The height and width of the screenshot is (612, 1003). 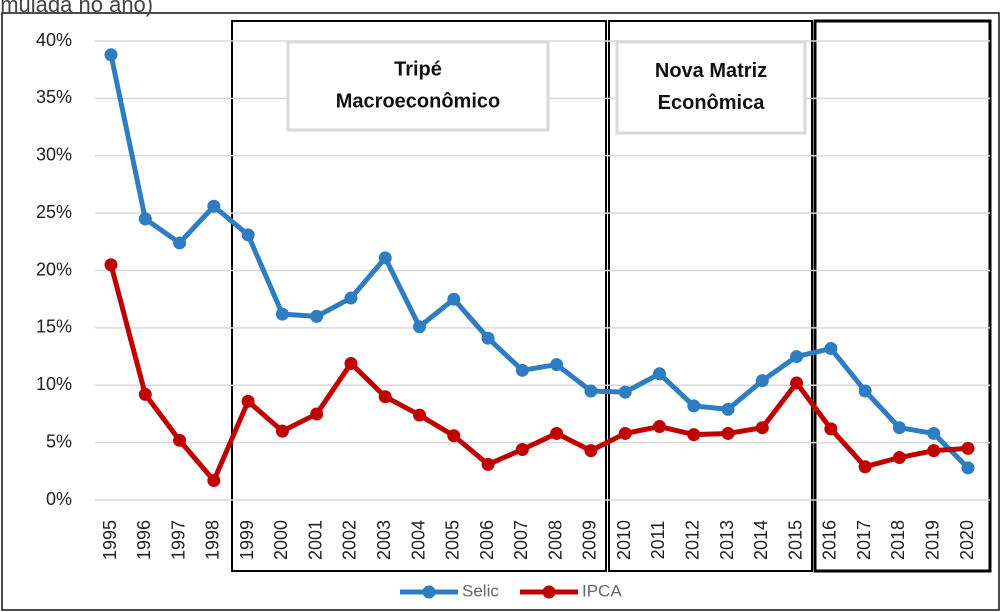 What do you see at coordinates (59, 499) in the screenshot?
I see `y-tick-label: 0%` at bounding box center [59, 499].